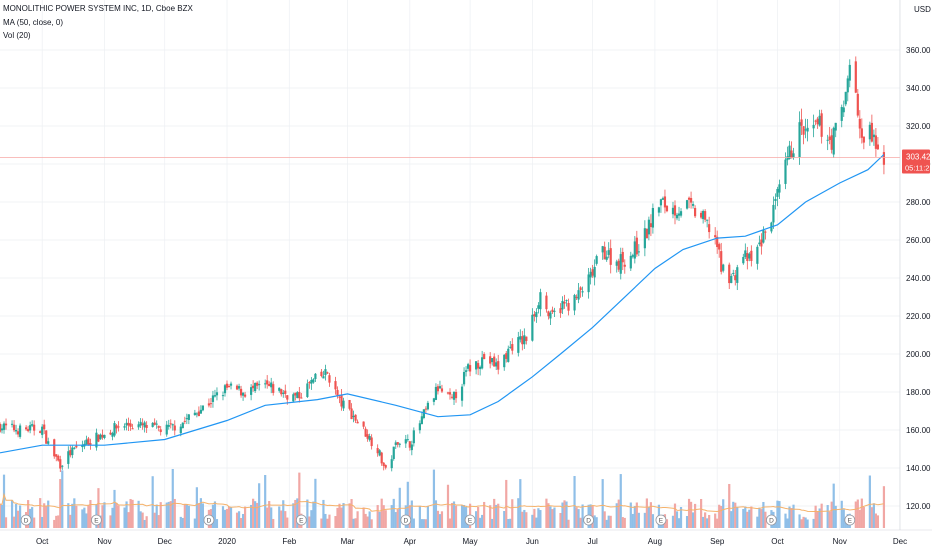 This screenshot has height=550, width=932. Describe the element at coordinates (916, 265) in the screenshot. I see `price-axis-bg` at that location.